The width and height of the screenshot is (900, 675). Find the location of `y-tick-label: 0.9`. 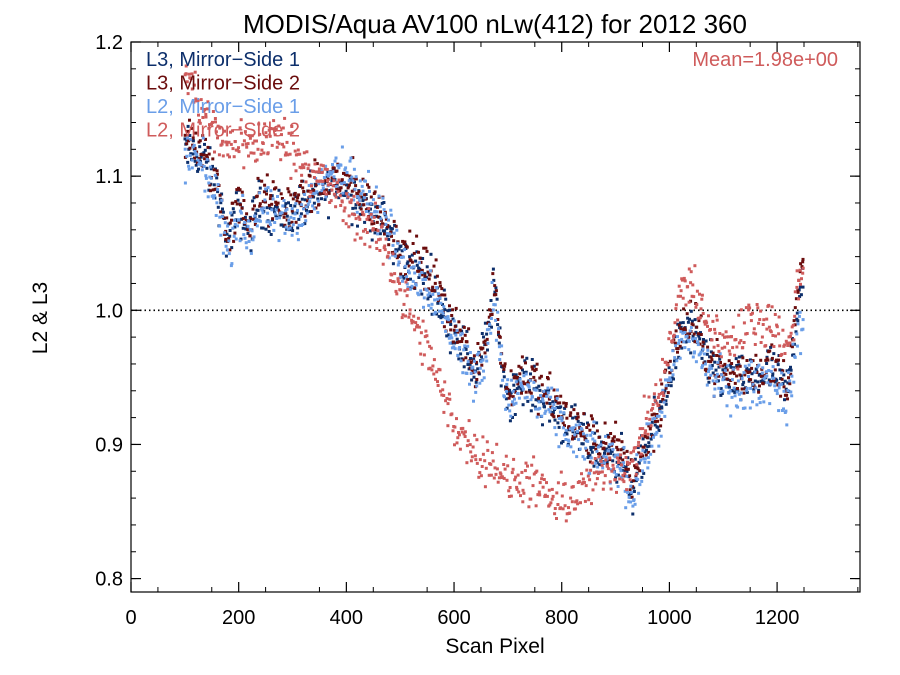

y-tick-label: 0.9 is located at coordinates (109, 445).